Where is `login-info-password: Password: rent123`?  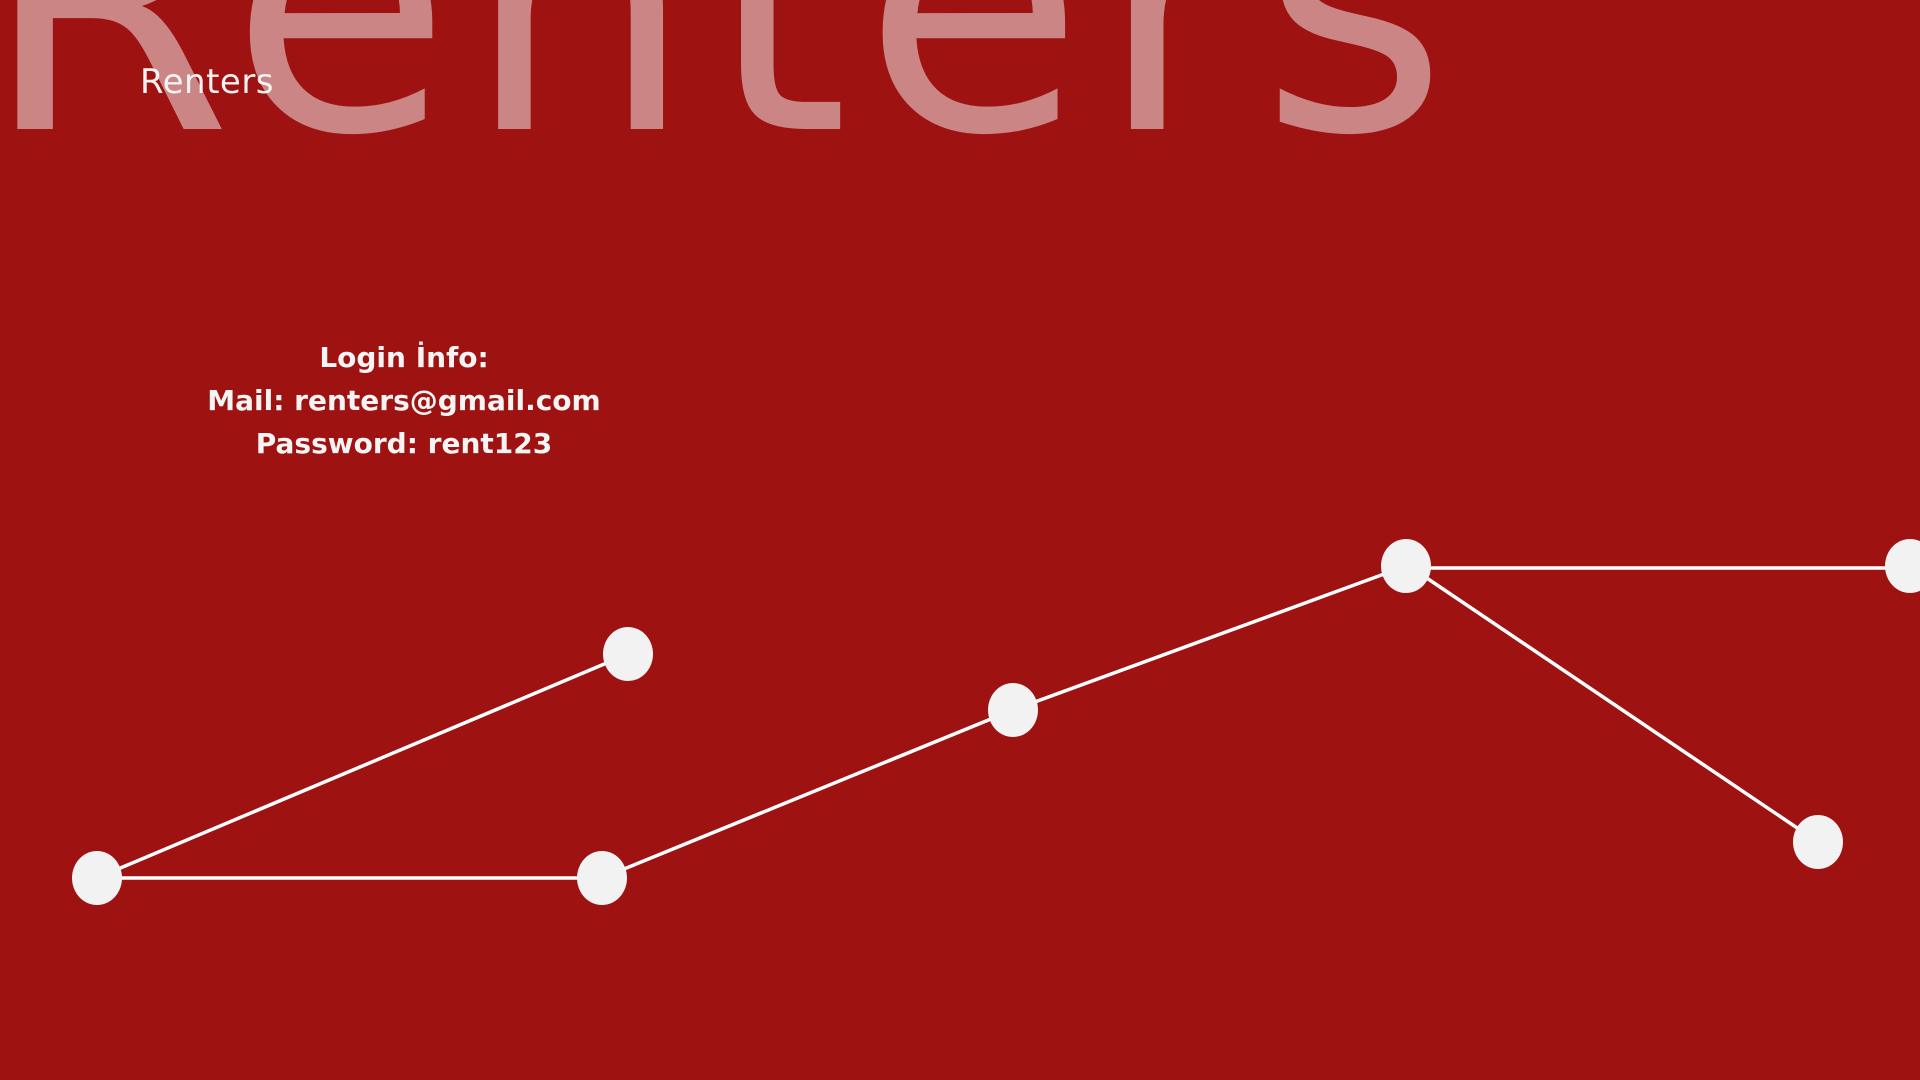 login-info-password: Password: rent123 is located at coordinates (404, 443).